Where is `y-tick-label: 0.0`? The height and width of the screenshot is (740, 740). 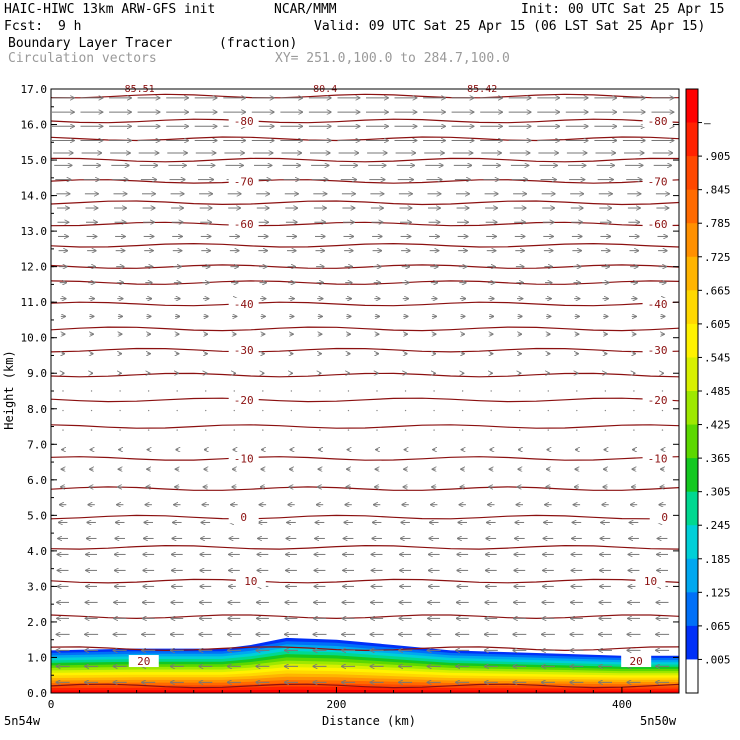
y-tick-label: 0.0 is located at coordinates (37, 693).